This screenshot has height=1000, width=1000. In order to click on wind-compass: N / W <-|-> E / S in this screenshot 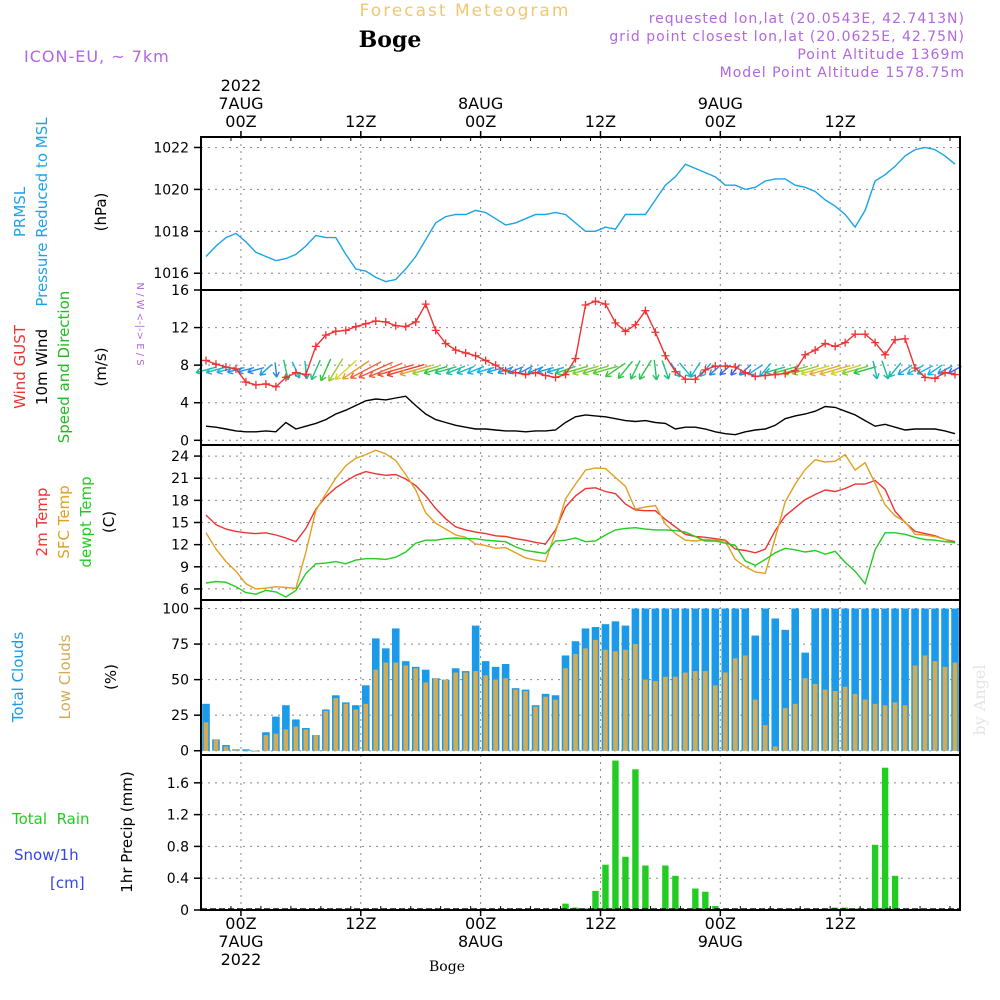, I will do `click(139, 323)`.